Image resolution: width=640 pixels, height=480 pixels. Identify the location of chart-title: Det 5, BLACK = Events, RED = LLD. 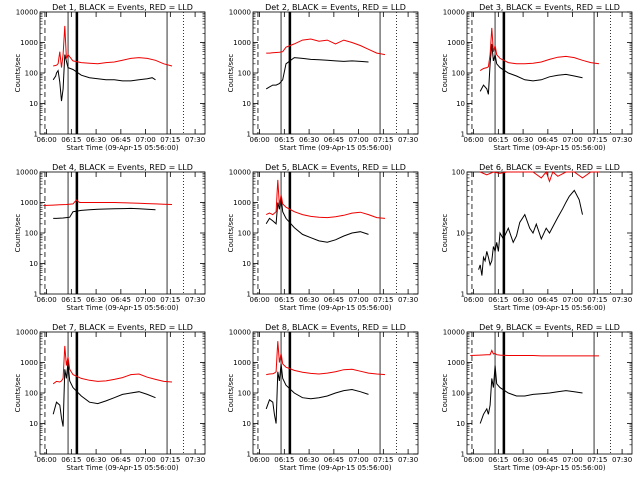
(335, 167).